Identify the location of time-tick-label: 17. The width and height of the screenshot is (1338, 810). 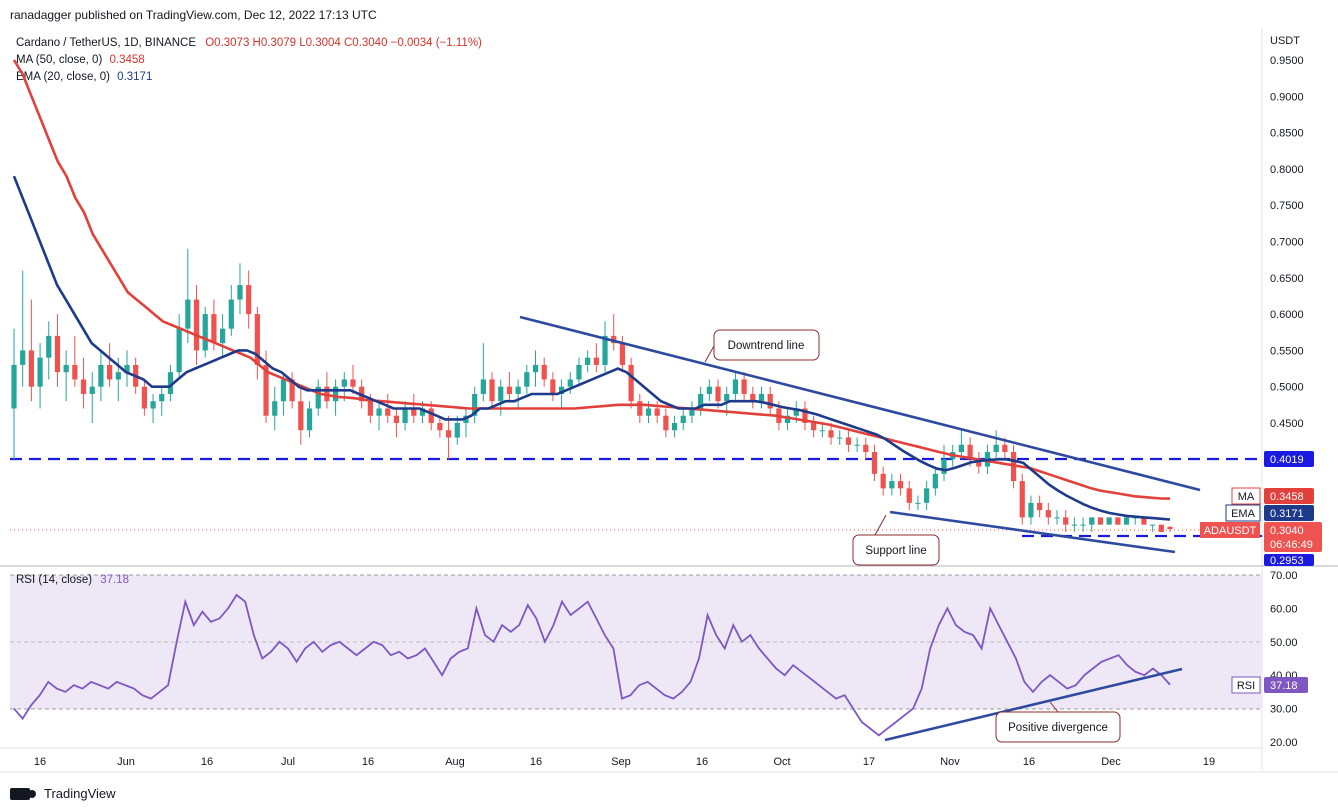
(869, 762).